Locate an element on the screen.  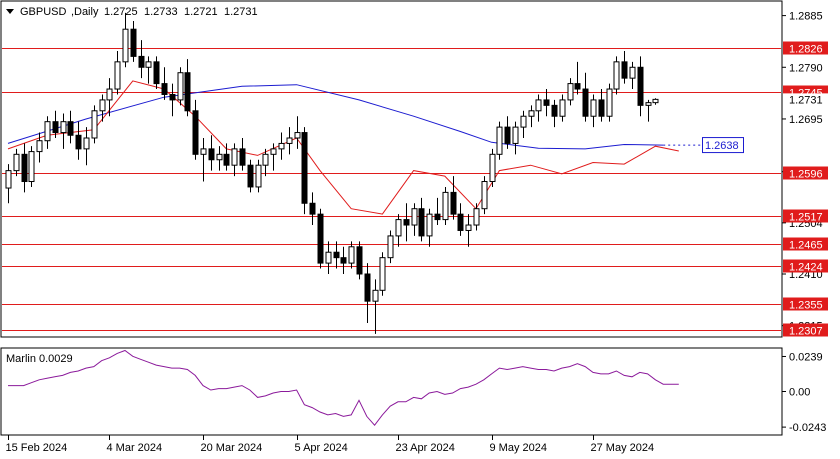
level-label: 1.2355 is located at coordinates (806, 306).